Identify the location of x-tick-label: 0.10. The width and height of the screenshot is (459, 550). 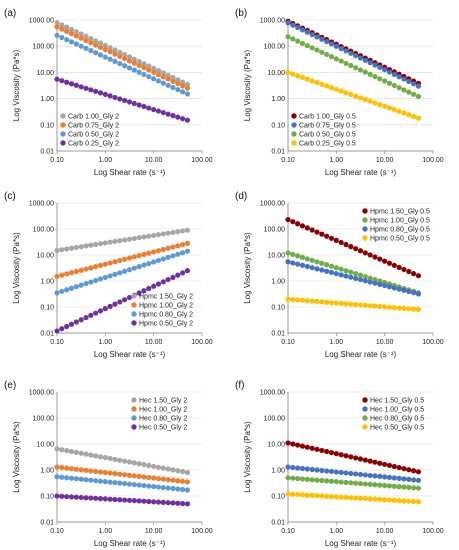
(57, 342).